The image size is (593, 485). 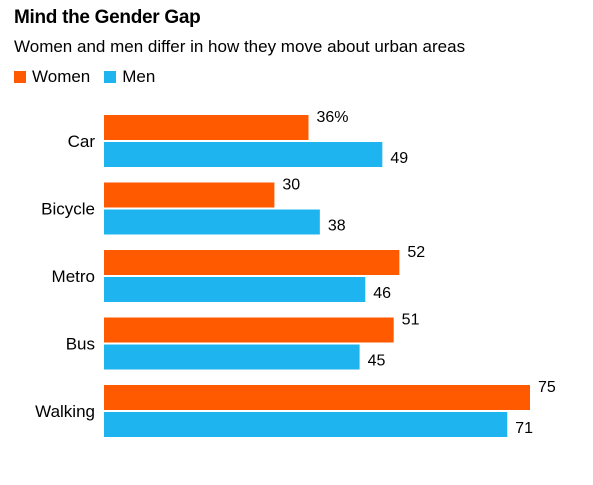 I want to click on value-label-men-walking: 71, so click(x=524, y=428).